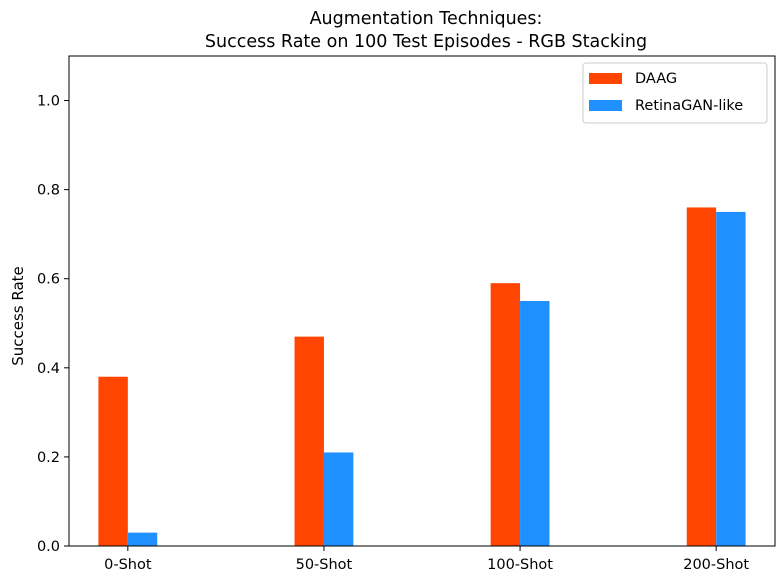 This screenshot has height=588, width=784. I want to click on x-tick-label: 0-Shot, so click(128, 565).